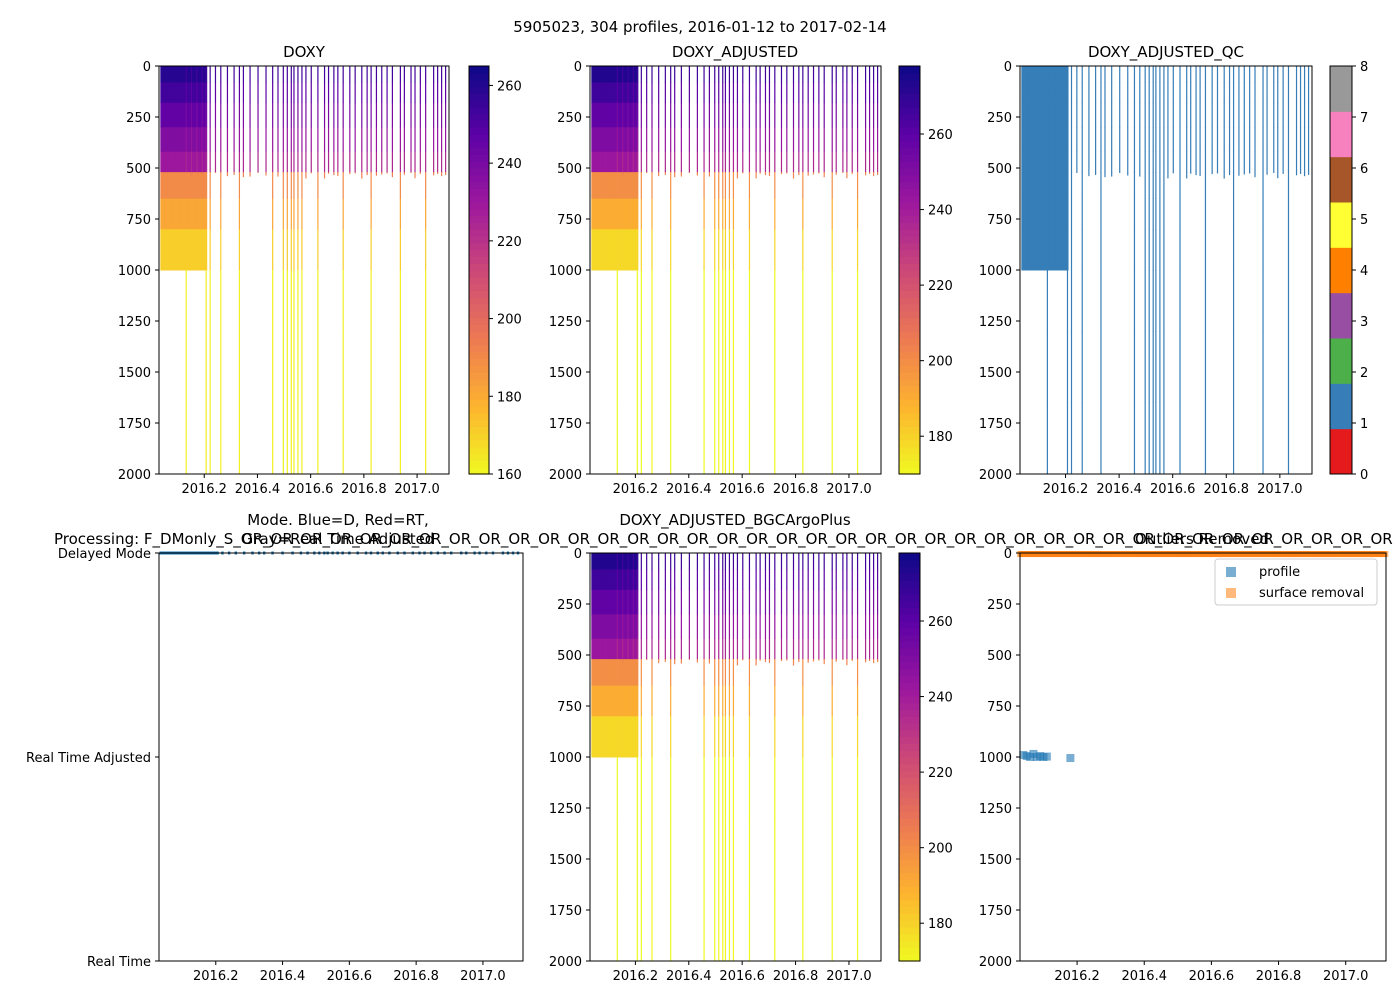  Describe the element at coordinates (1279, 572) in the screenshot. I see `legend-label-profile: profile` at that location.